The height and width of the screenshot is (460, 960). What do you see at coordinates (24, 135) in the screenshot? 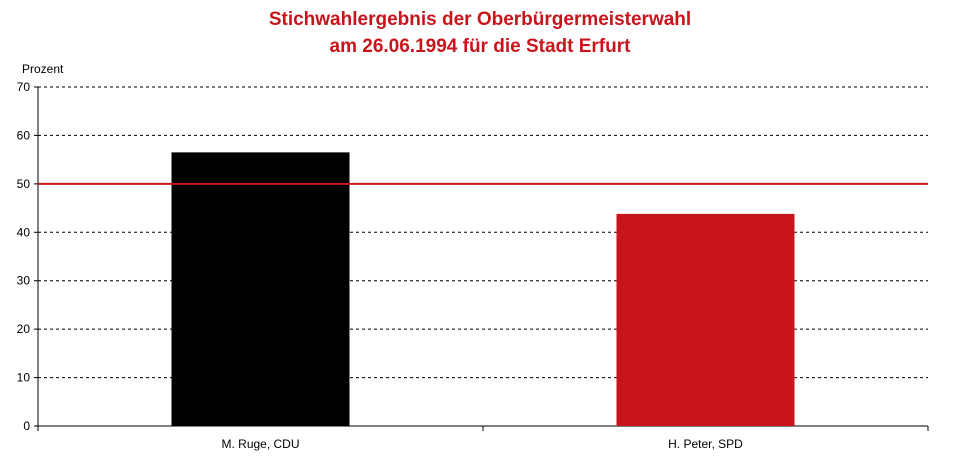
I see `y-tick-label: 60` at bounding box center [24, 135].